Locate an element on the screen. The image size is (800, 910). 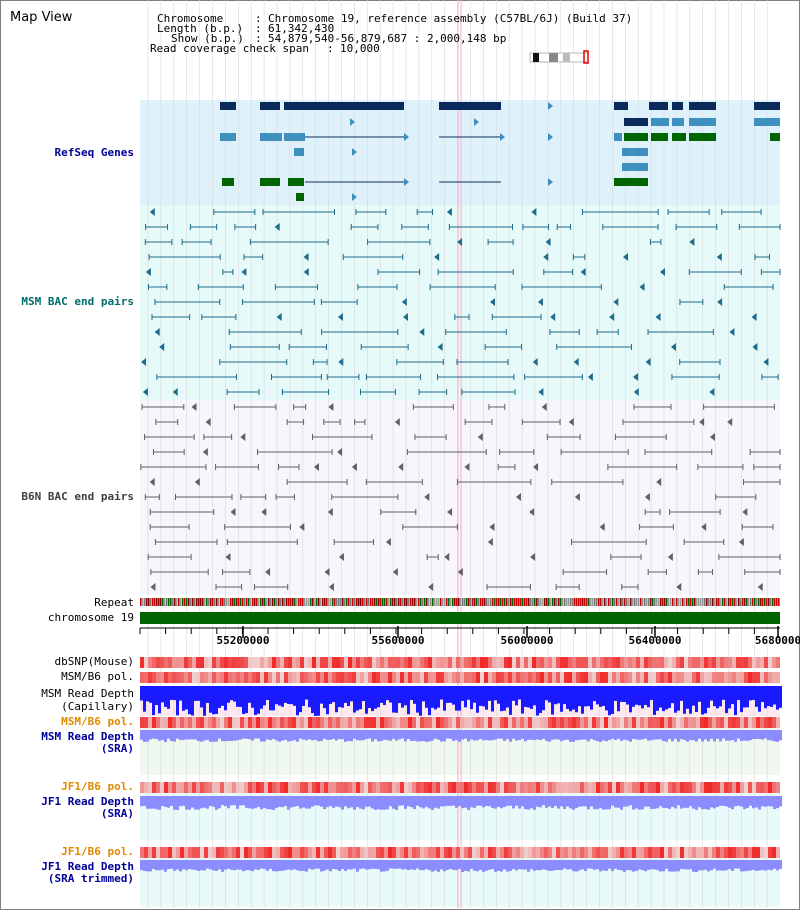
track-label-msm-b6-pol: MSM/B6 pol. is located at coordinates (97, 676).